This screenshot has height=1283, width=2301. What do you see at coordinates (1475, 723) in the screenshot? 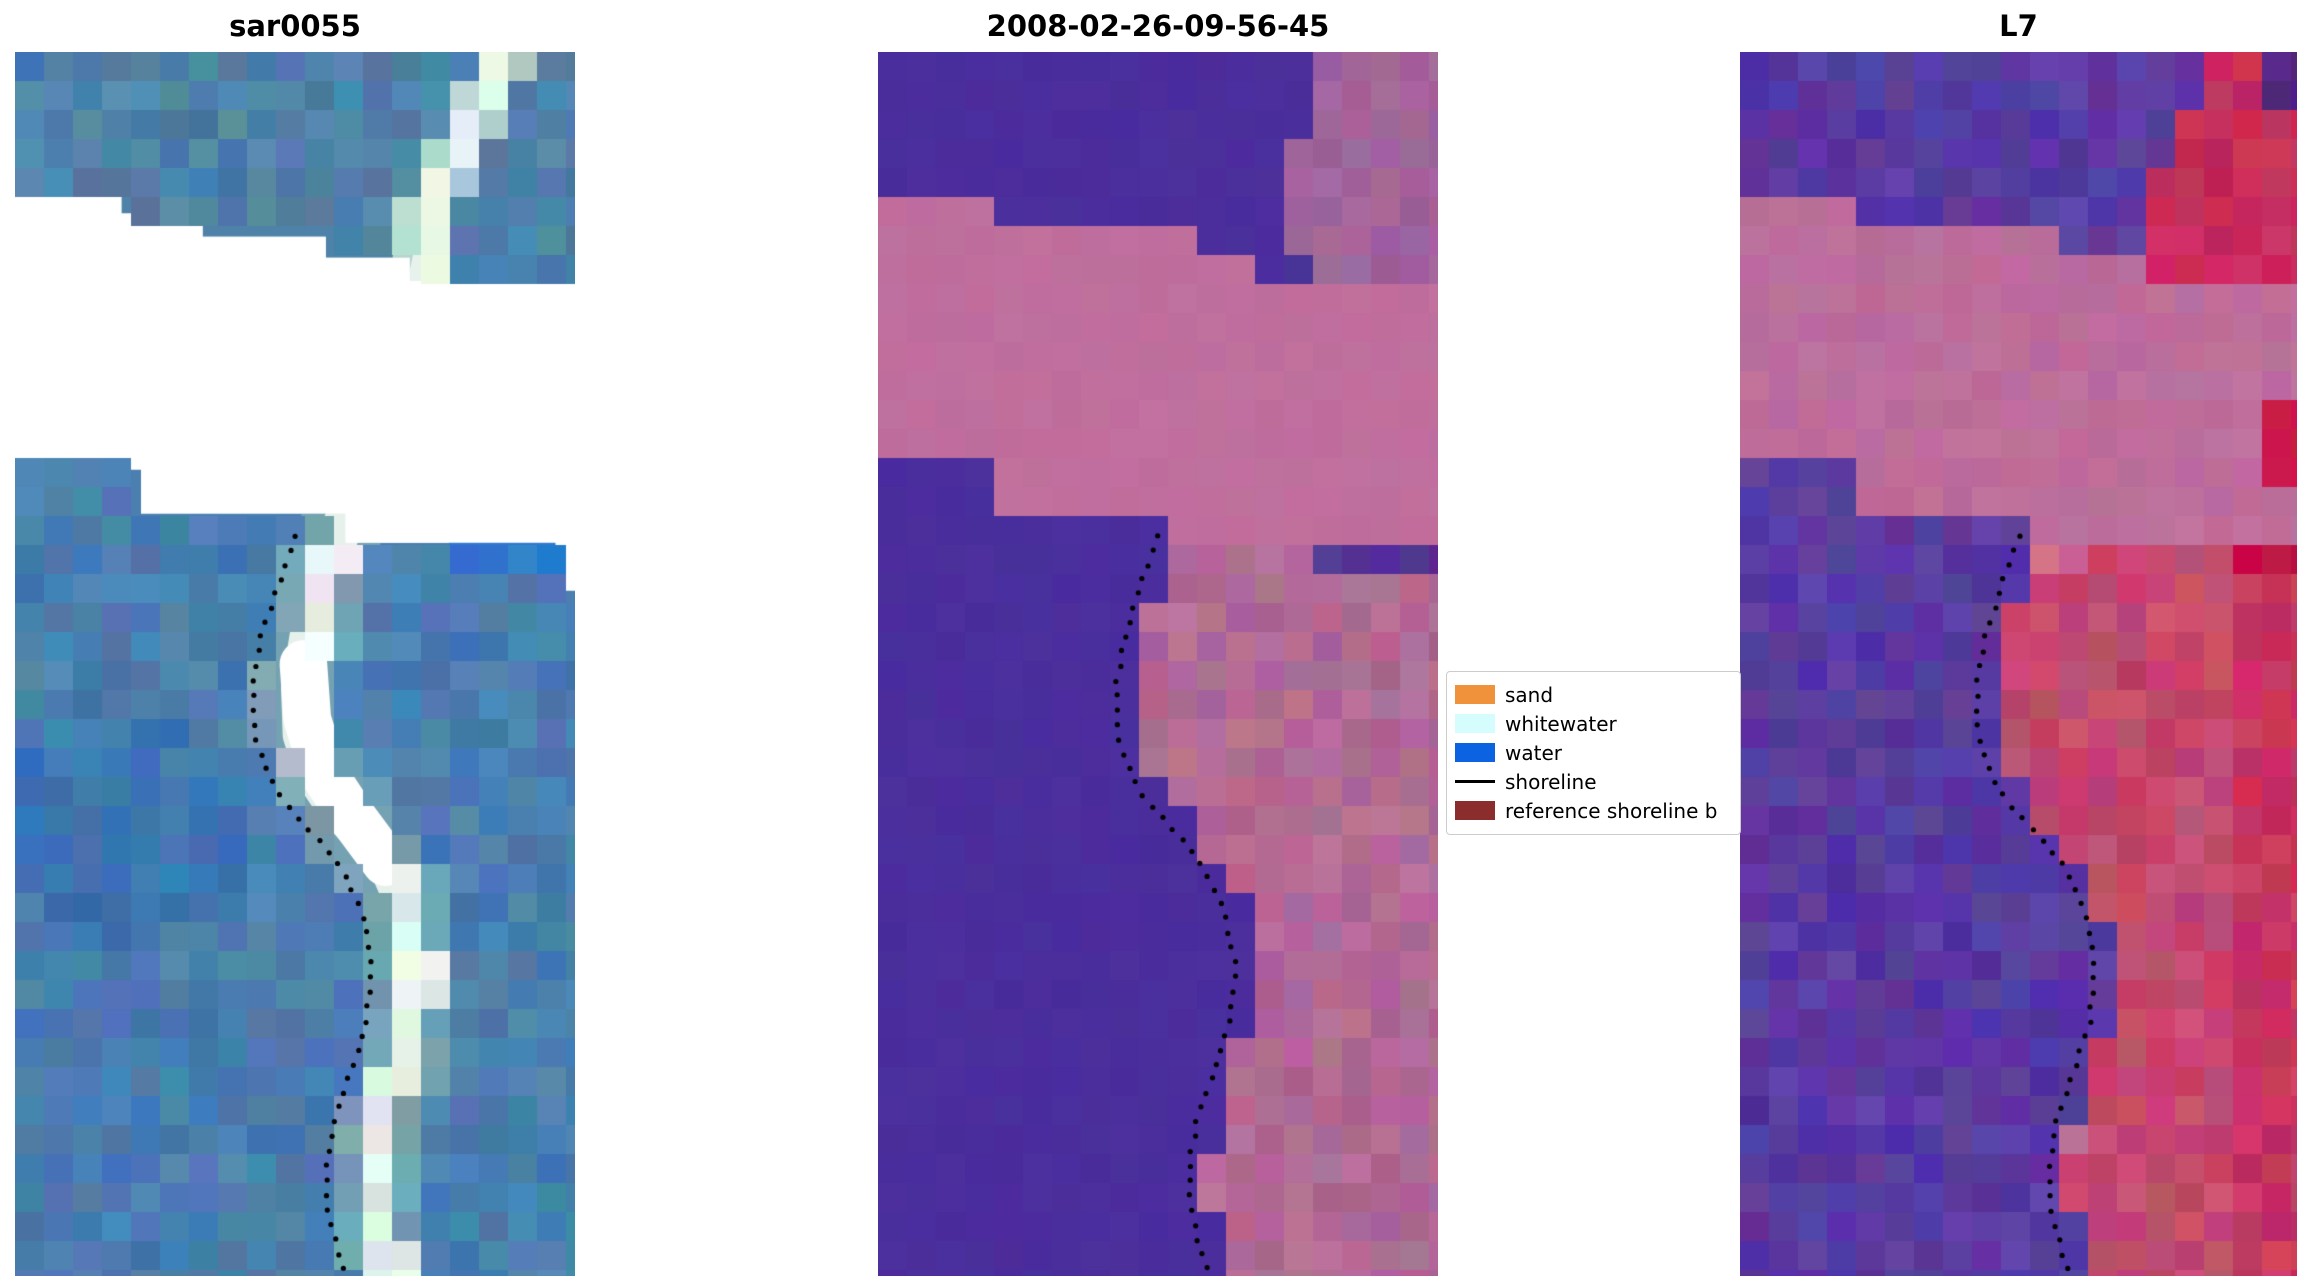
I see `whitewater-swatch` at bounding box center [1475, 723].